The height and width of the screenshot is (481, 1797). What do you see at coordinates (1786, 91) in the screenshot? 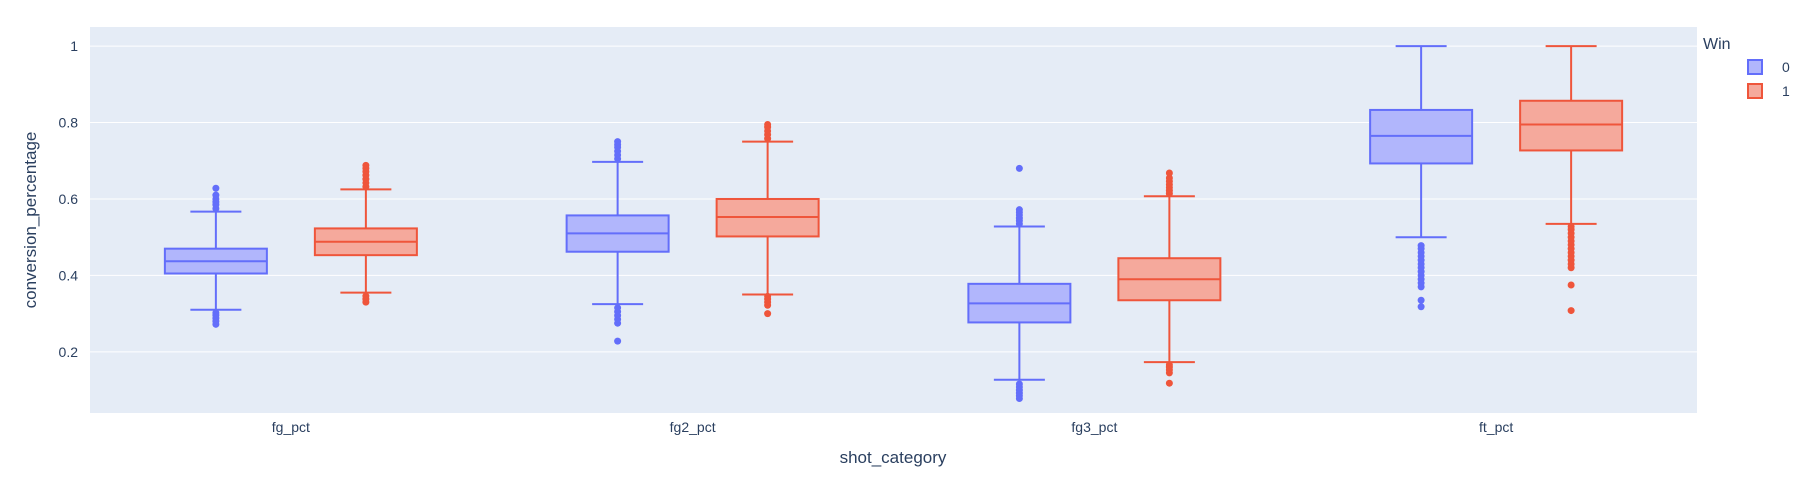
I see `legend-label-1: 1` at bounding box center [1786, 91].